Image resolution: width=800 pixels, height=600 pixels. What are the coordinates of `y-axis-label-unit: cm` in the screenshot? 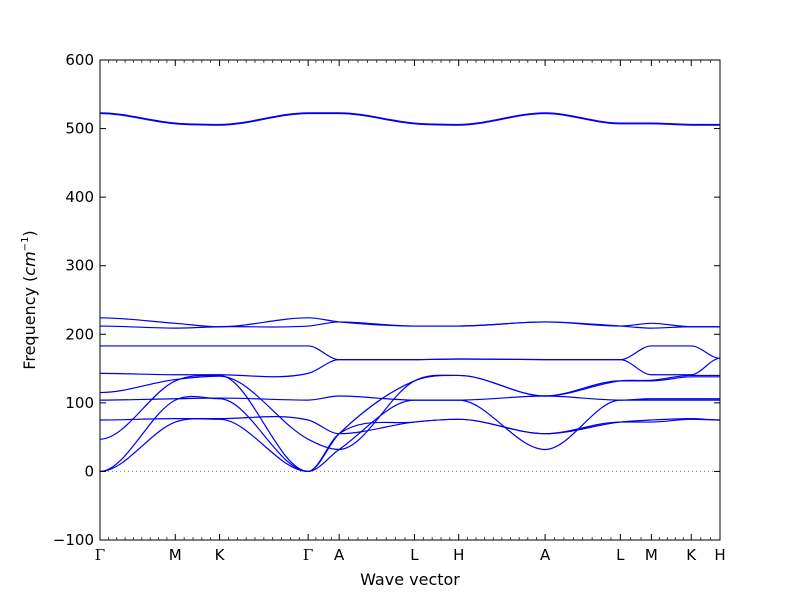 It's located at (29, 263).